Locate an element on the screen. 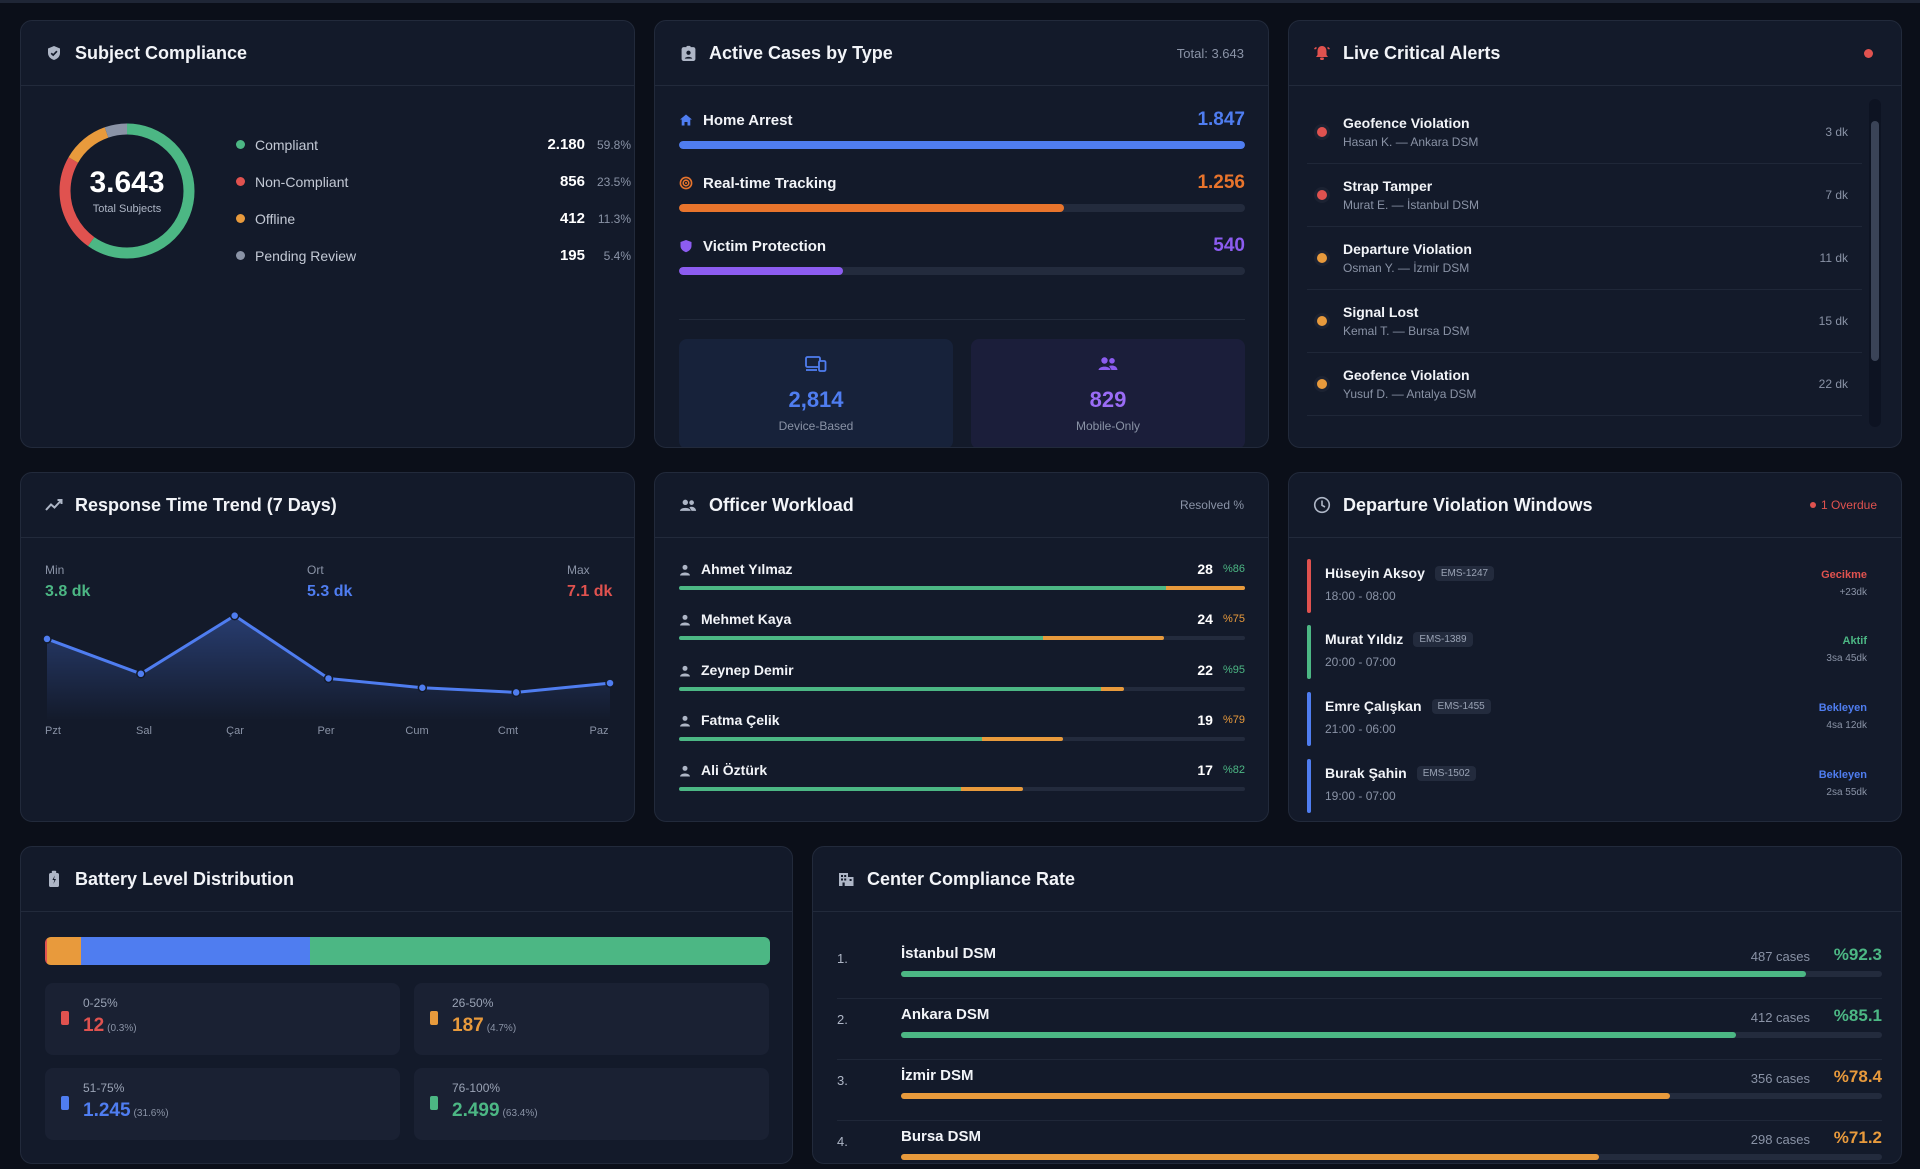  alert-text: Geofence Violation Hasan K. — Ankara DSM is located at coordinates (1584, 132).